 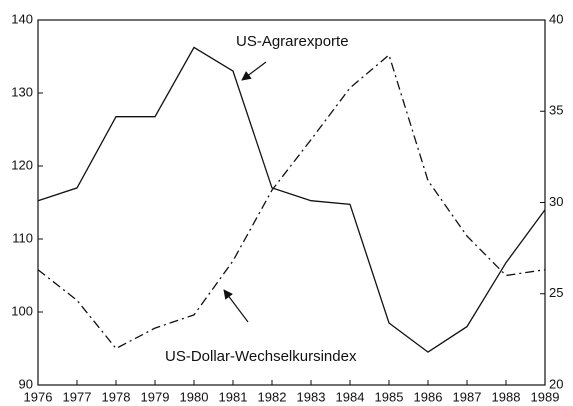 What do you see at coordinates (22, 18) in the screenshot?
I see `y-tick-label: 140` at bounding box center [22, 18].